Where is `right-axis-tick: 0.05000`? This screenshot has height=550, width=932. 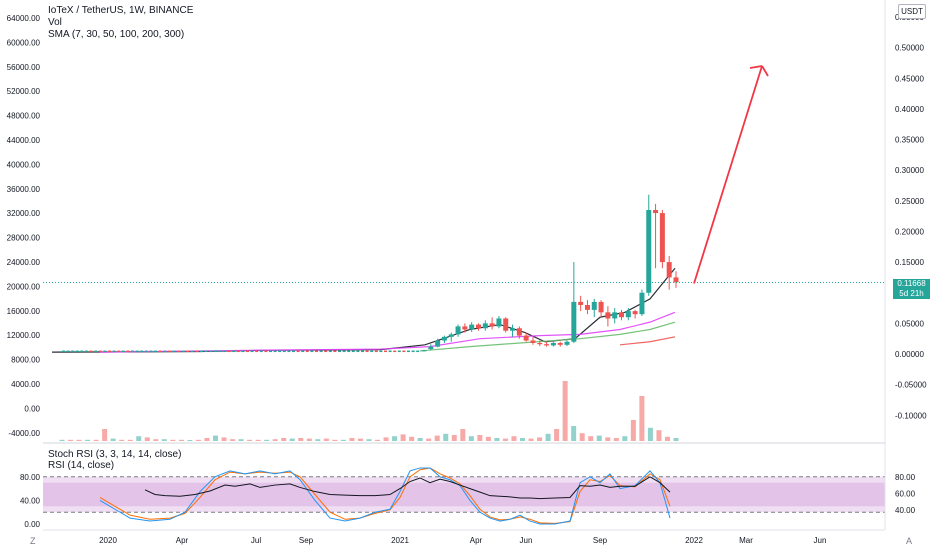 right-axis-tick: 0.05000 is located at coordinates (909, 323).